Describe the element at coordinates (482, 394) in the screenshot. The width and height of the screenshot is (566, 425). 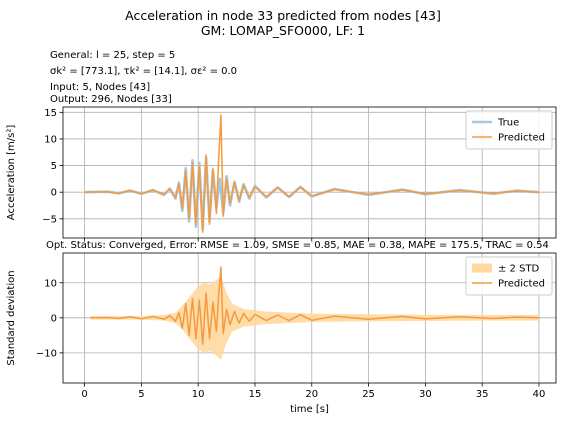
I see `x-tick-label: 35` at that location.